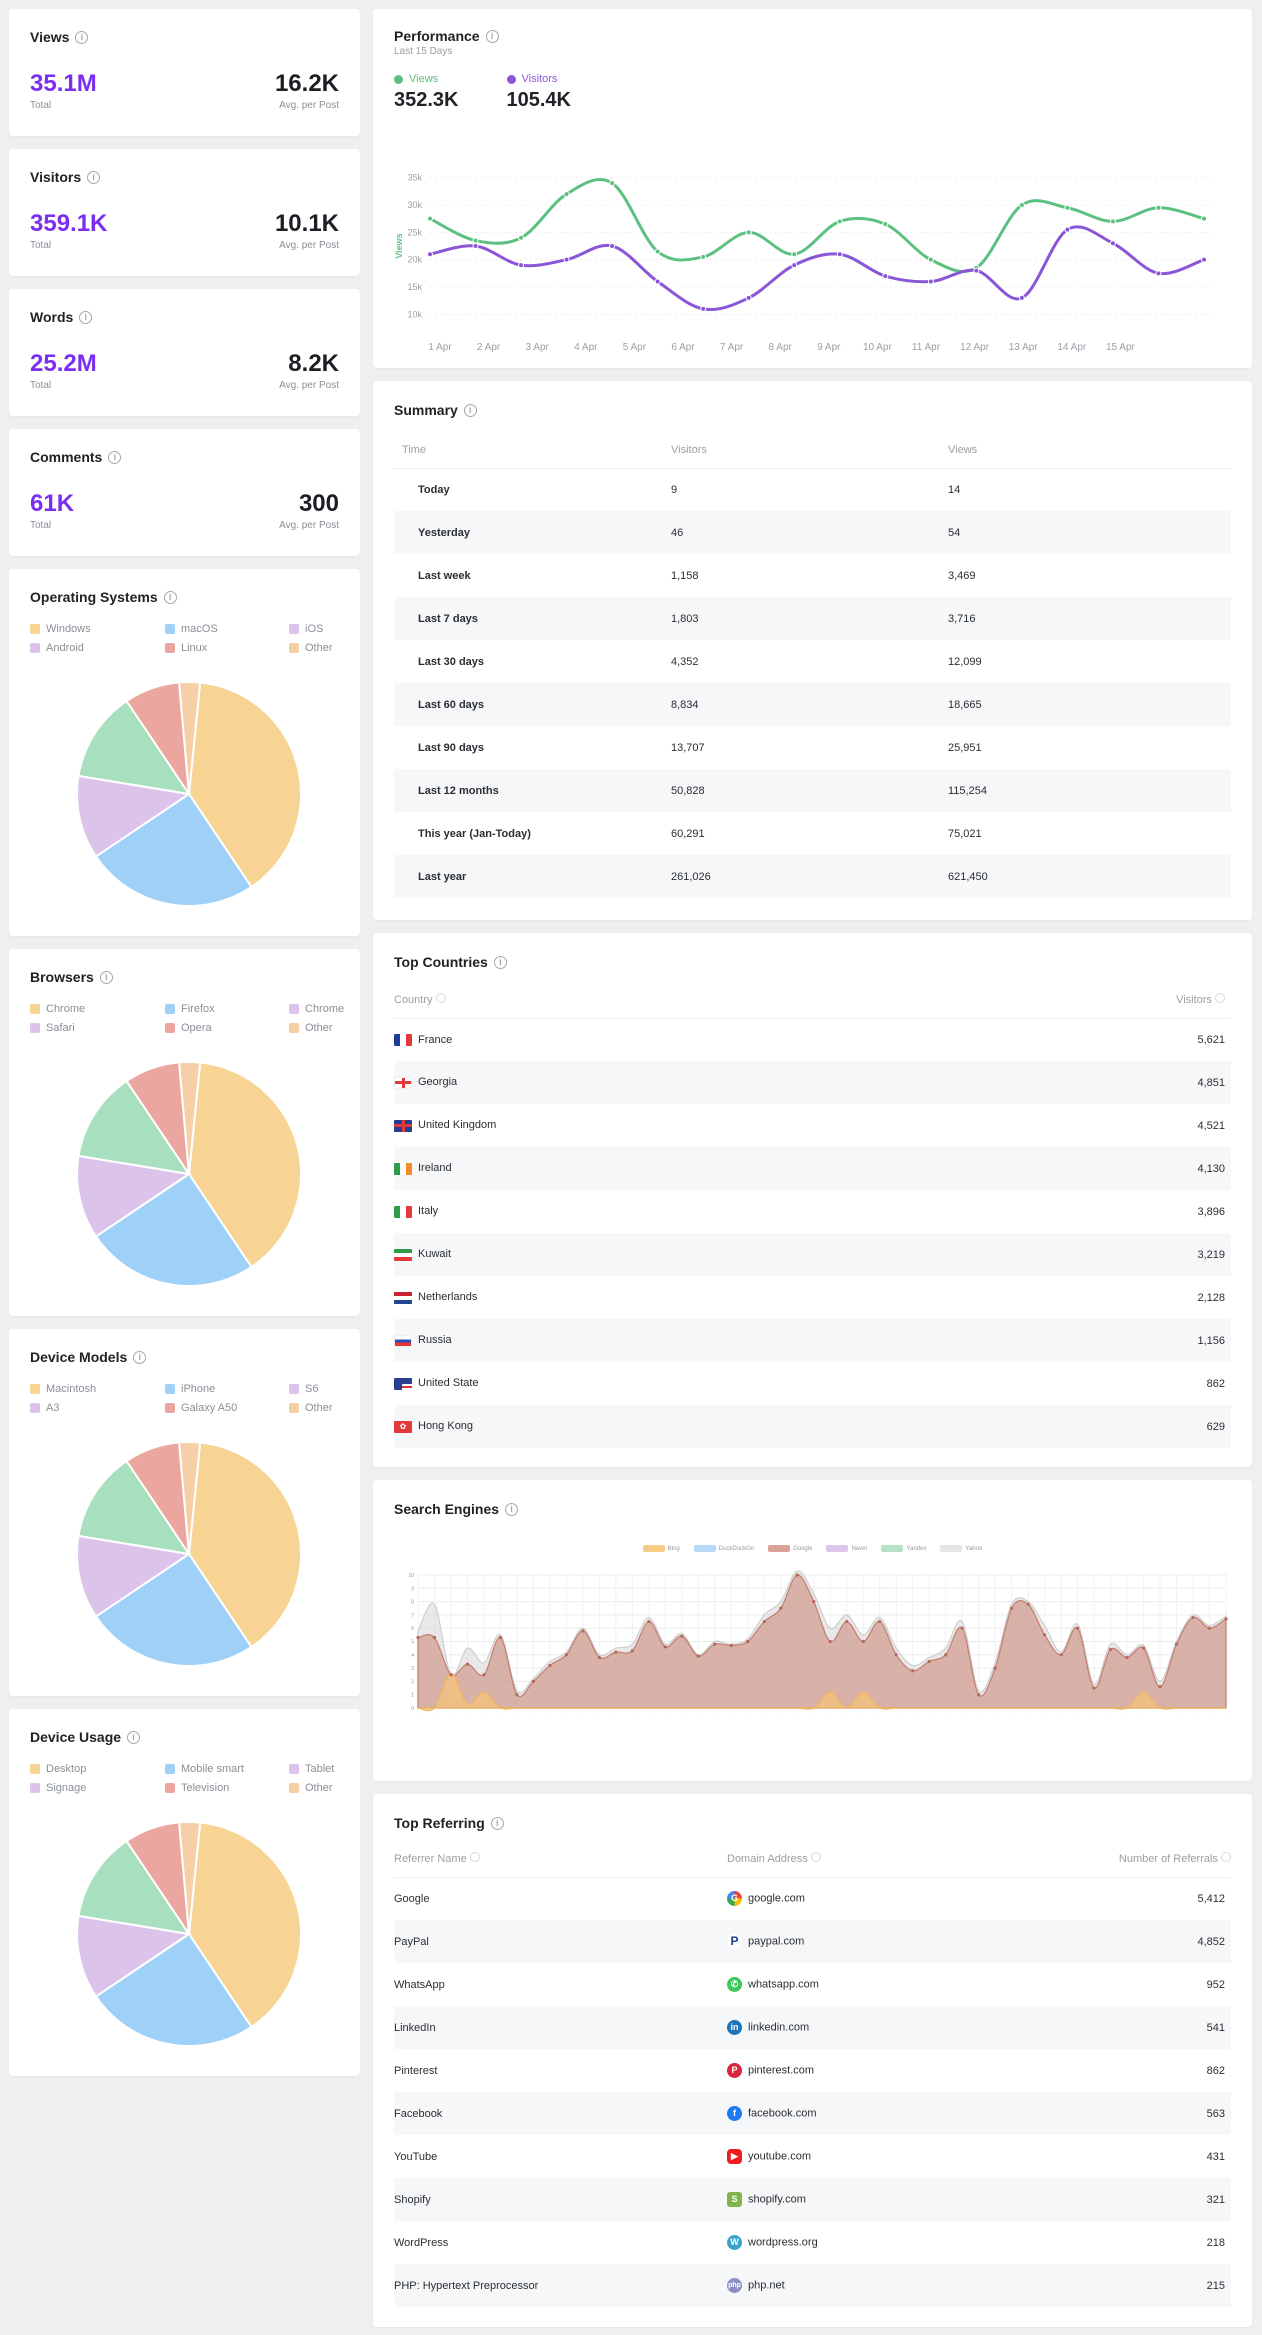 Image resolution: width=1262 pixels, height=2335 pixels. Describe the element at coordinates (790, 1548) in the screenshot. I see `legend-item: Google` at that location.